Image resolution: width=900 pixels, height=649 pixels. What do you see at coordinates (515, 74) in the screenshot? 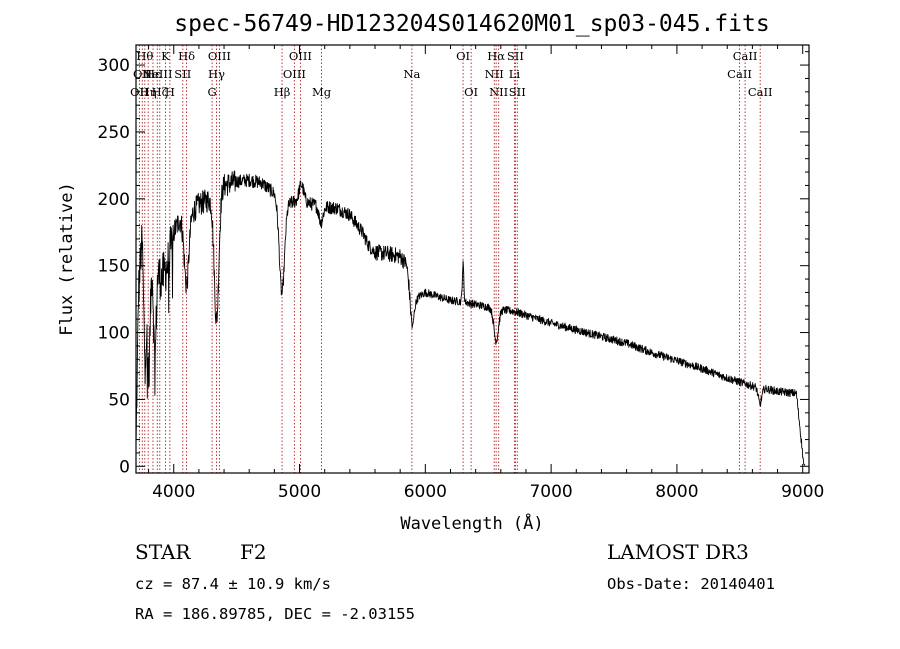
I see `spectral-line-label: Li` at bounding box center [515, 74].